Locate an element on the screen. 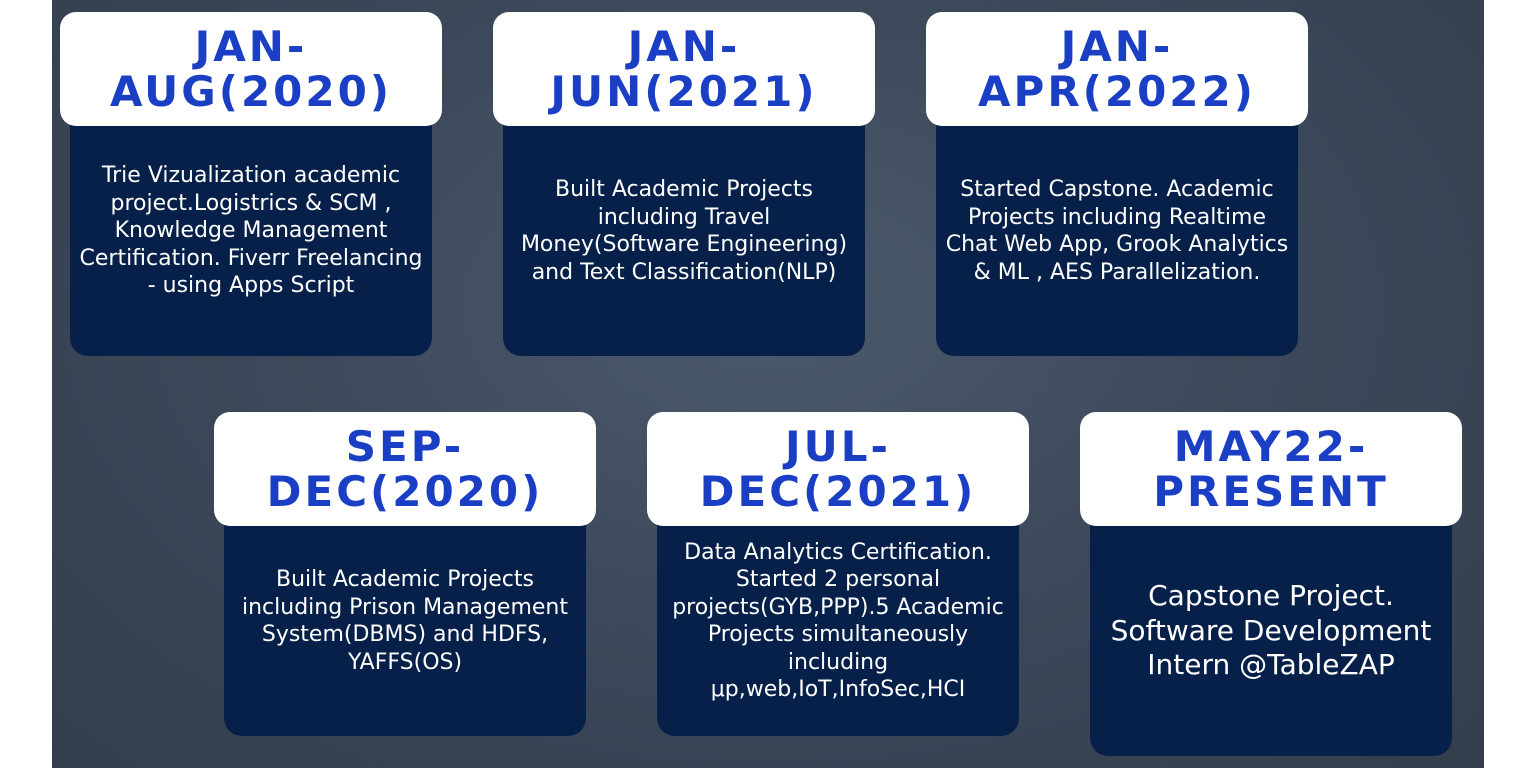 This screenshot has height=768, width=1536. milestone-period: JAN- AUG(2020) is located at coordinates (251, 69).